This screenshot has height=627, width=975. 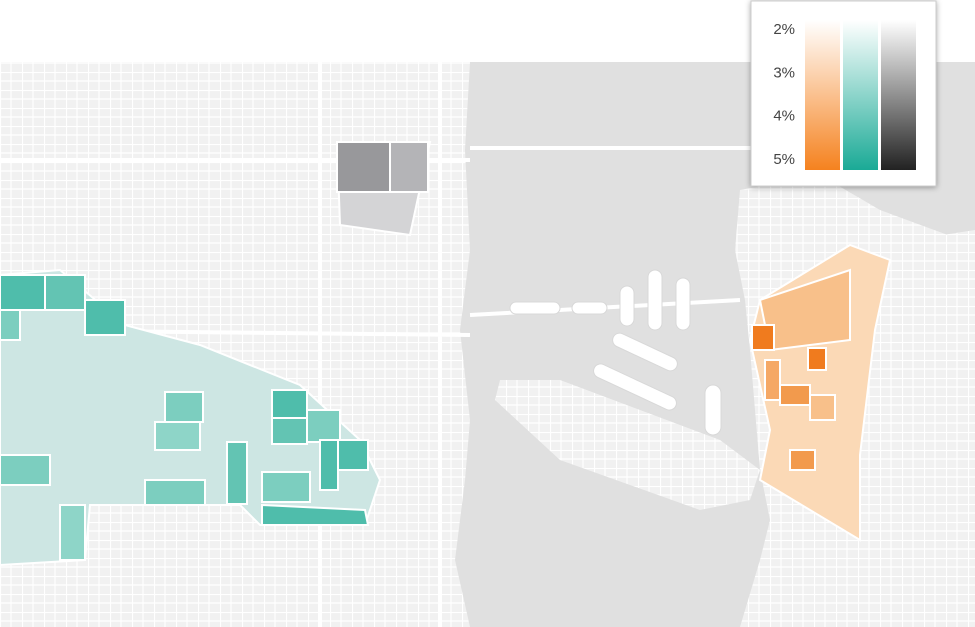 What do you see at coordinates (784, 29) in the screenshot?
I see `legend-label: 2%` at bounding box center [784, 29].